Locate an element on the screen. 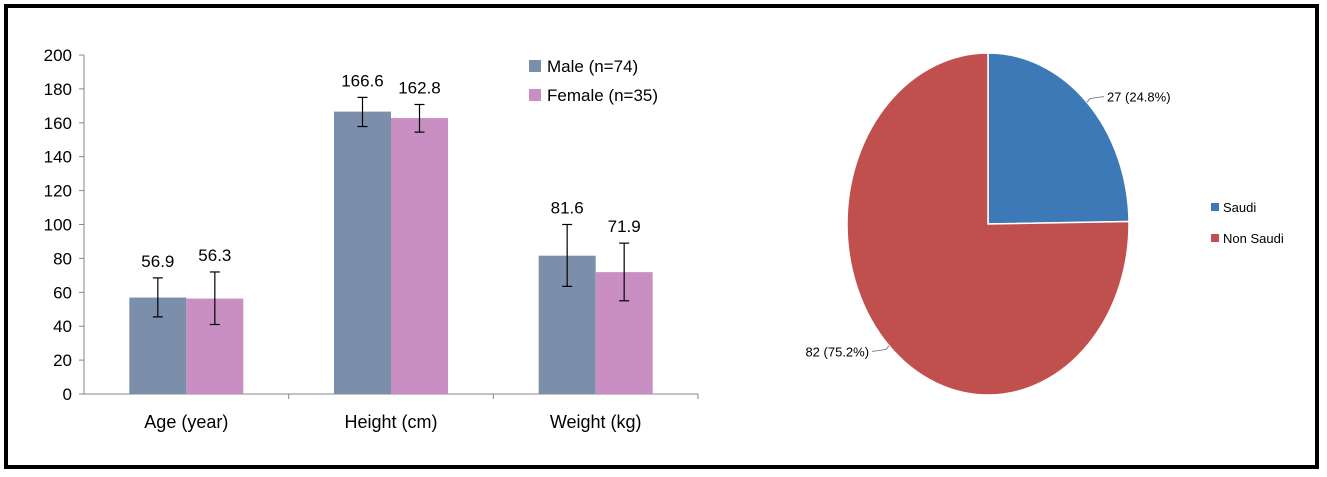 The height and width of the screenshot is (477, 1327). y-tick-label: 0 is located at coordinates (67, 394).